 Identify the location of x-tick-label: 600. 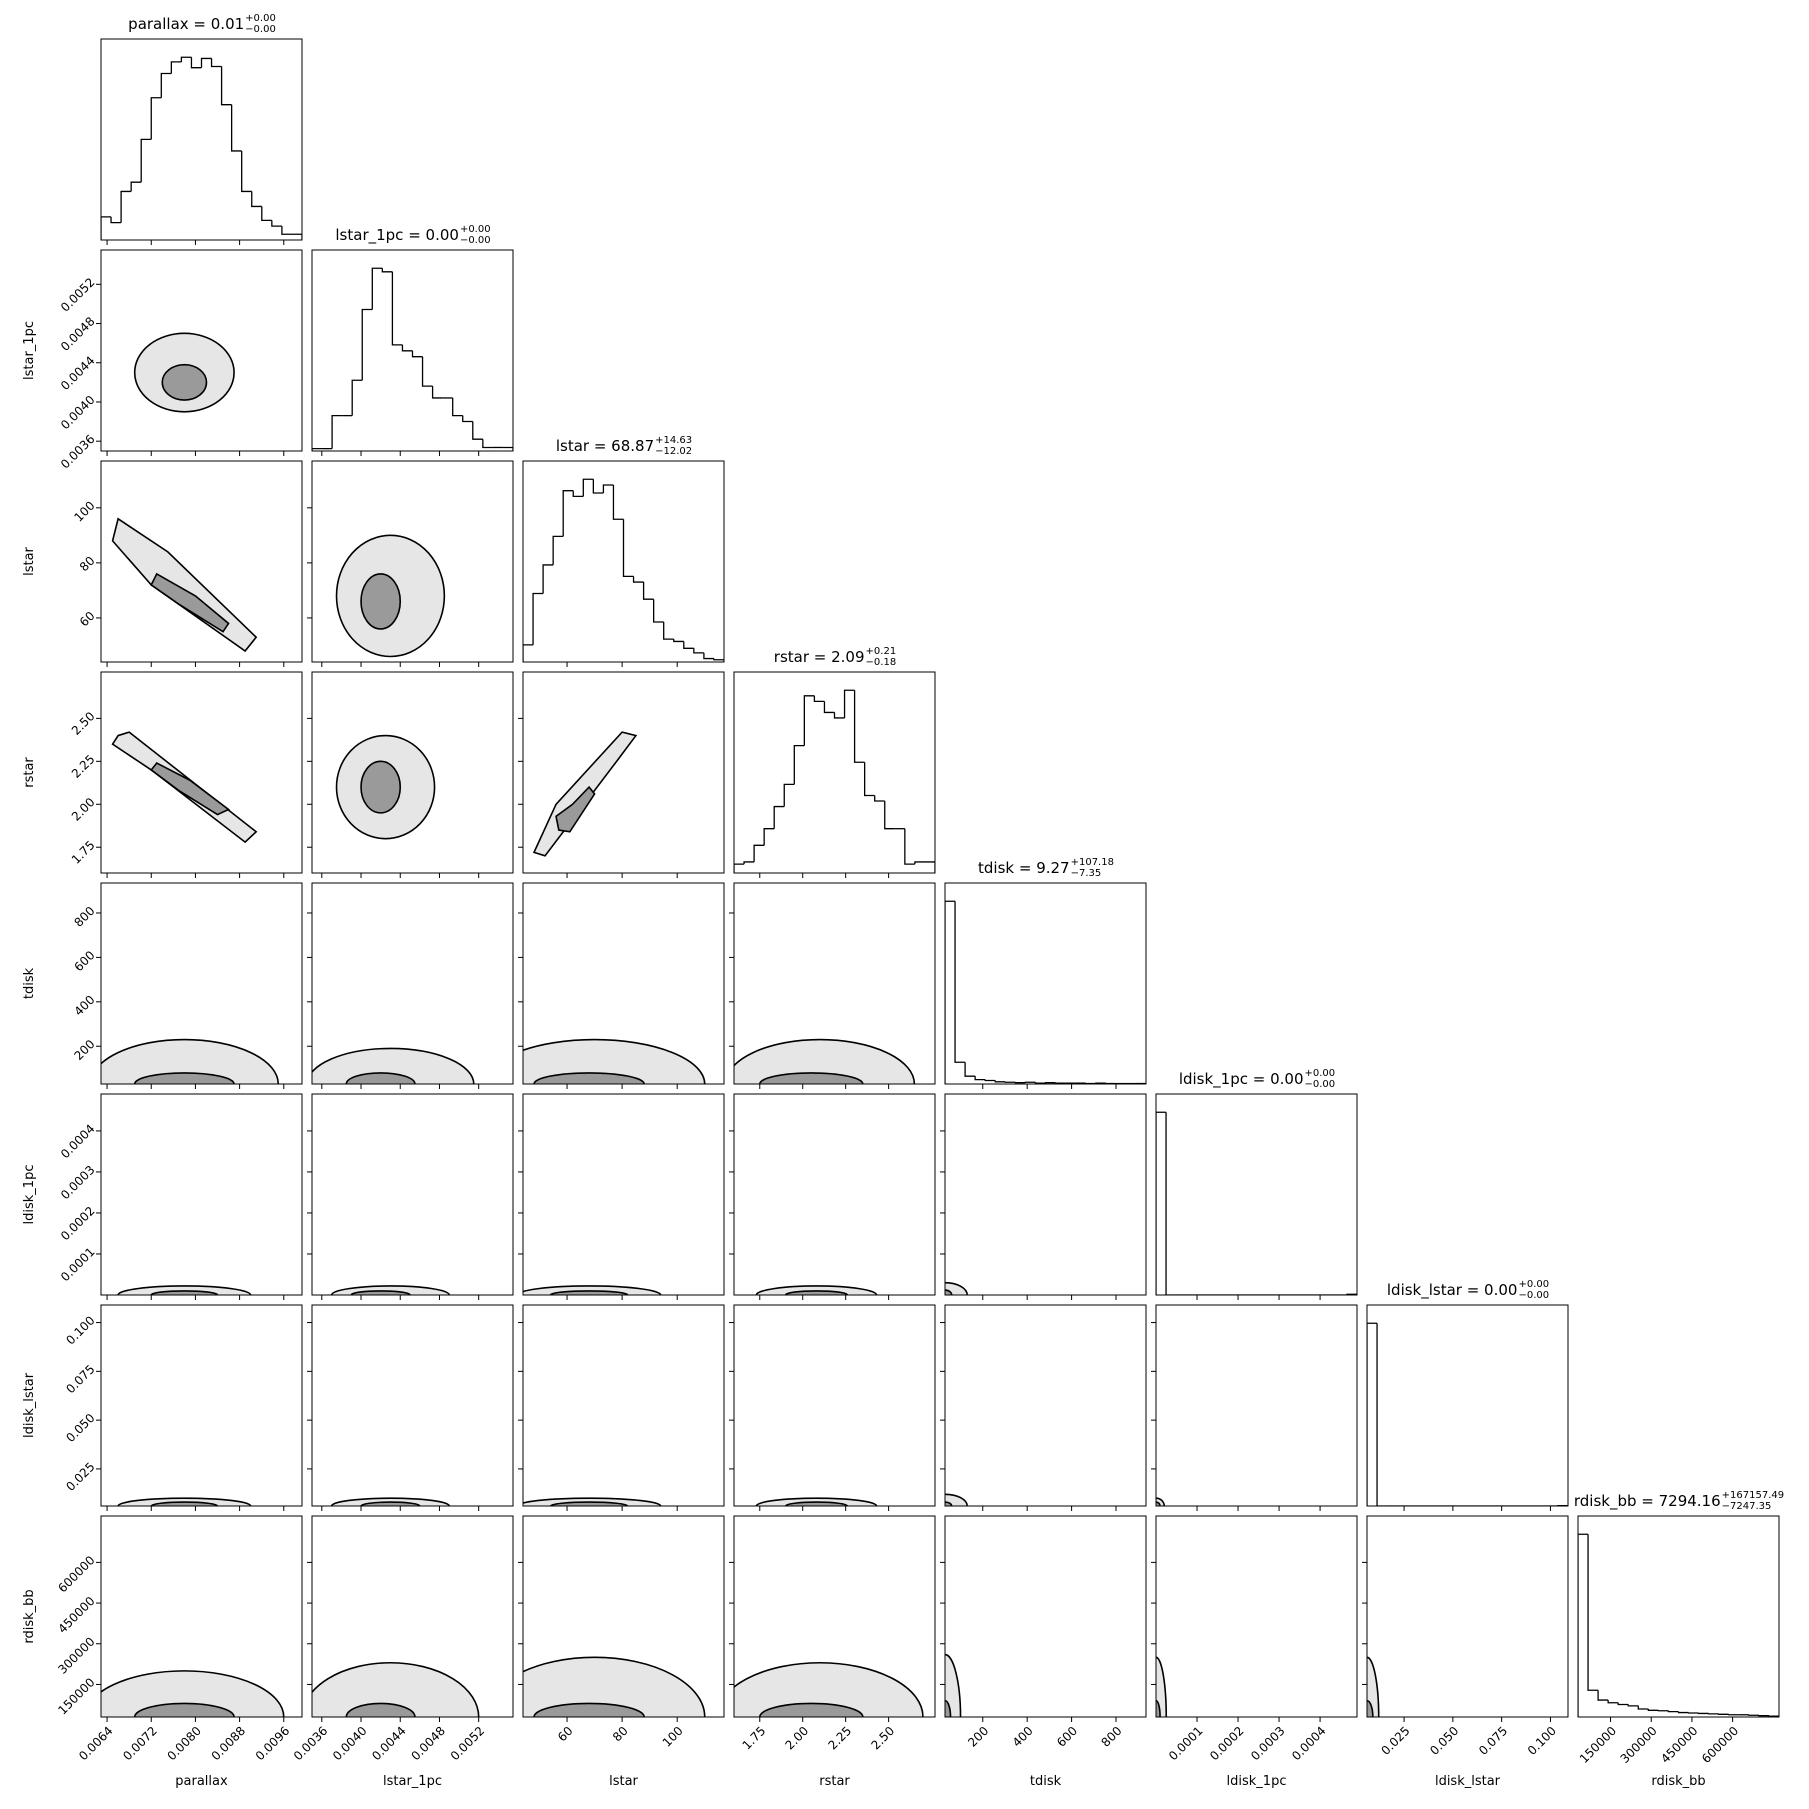
(1067, 1737).